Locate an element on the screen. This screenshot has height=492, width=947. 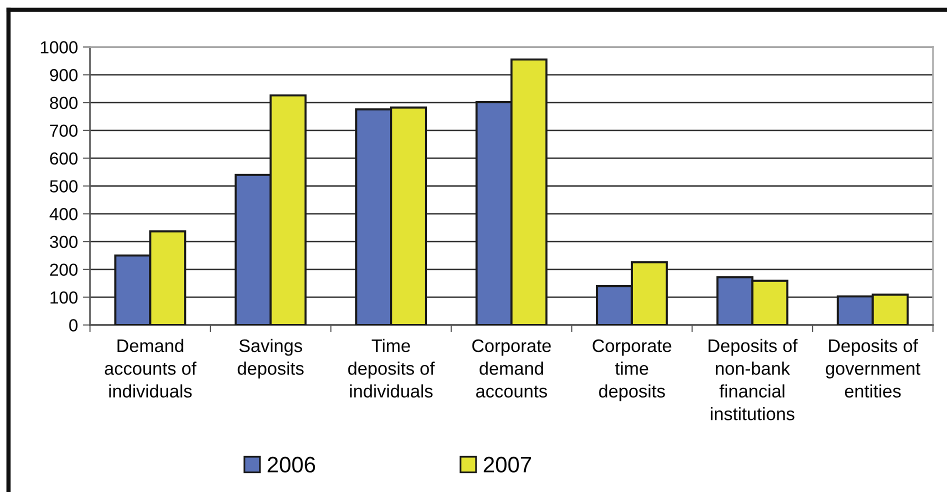
x-tick-label: Corporate demand accounts is located at coordinates (511, 368).